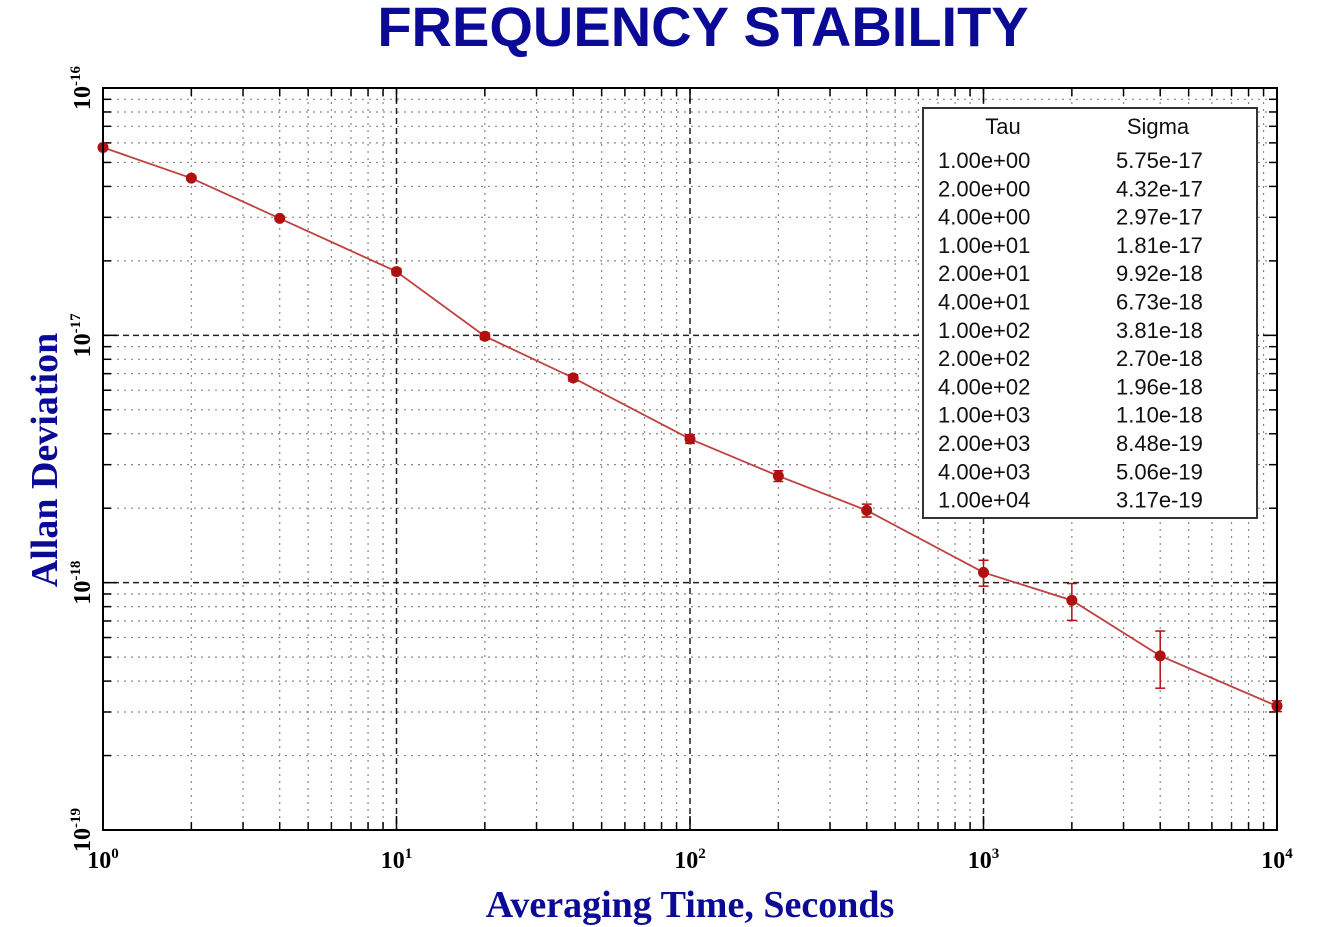  I want to click on legend-tau-value: 1.00e+04, so click(984, 500).